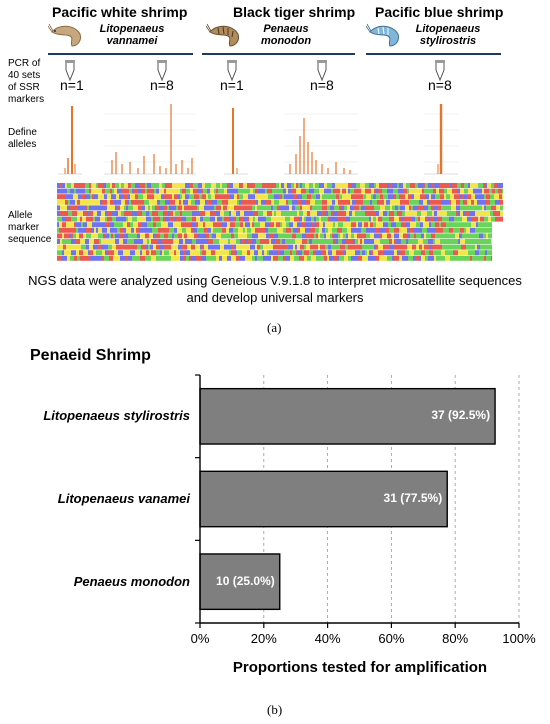 The width and height of the screenshot is (550, 724). What do you see at coordinates (162, 85) in the screenshot?
I see `n-label-1: n=8` at bounding box center [162, 85].